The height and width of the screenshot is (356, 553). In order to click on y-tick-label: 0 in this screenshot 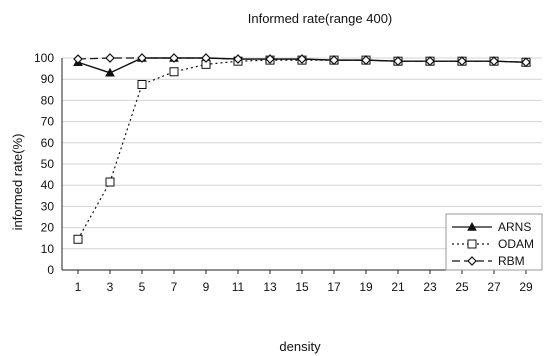, I will do `click(50, 270)`.